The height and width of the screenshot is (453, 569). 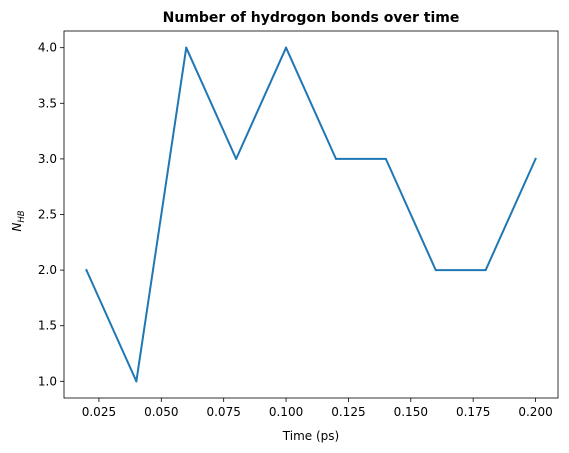 What do you see at coordinates (22, 216) in the screenshot?
I see `y-axis-label-subscript: HB` at bounding box center [22, 216].